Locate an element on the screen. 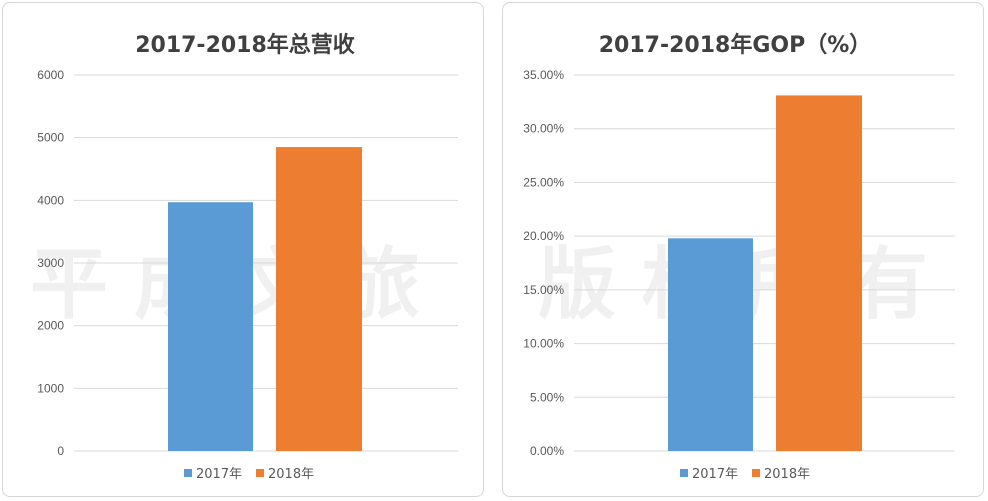 This screenshot has height=501, width=988. chart-title-1: 2017-2018年GOP（%） is located at coordinates (735, 45).